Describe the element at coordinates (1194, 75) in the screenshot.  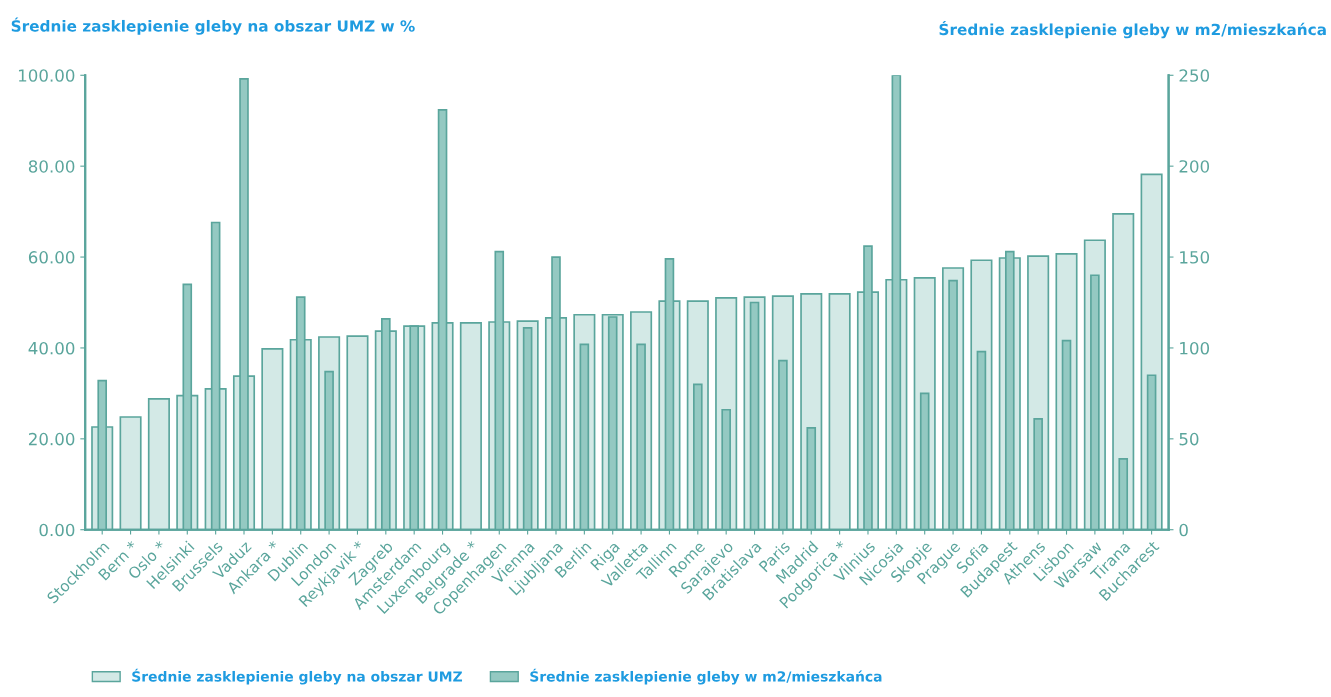
I see `y2-tick-label: 250` at that location.